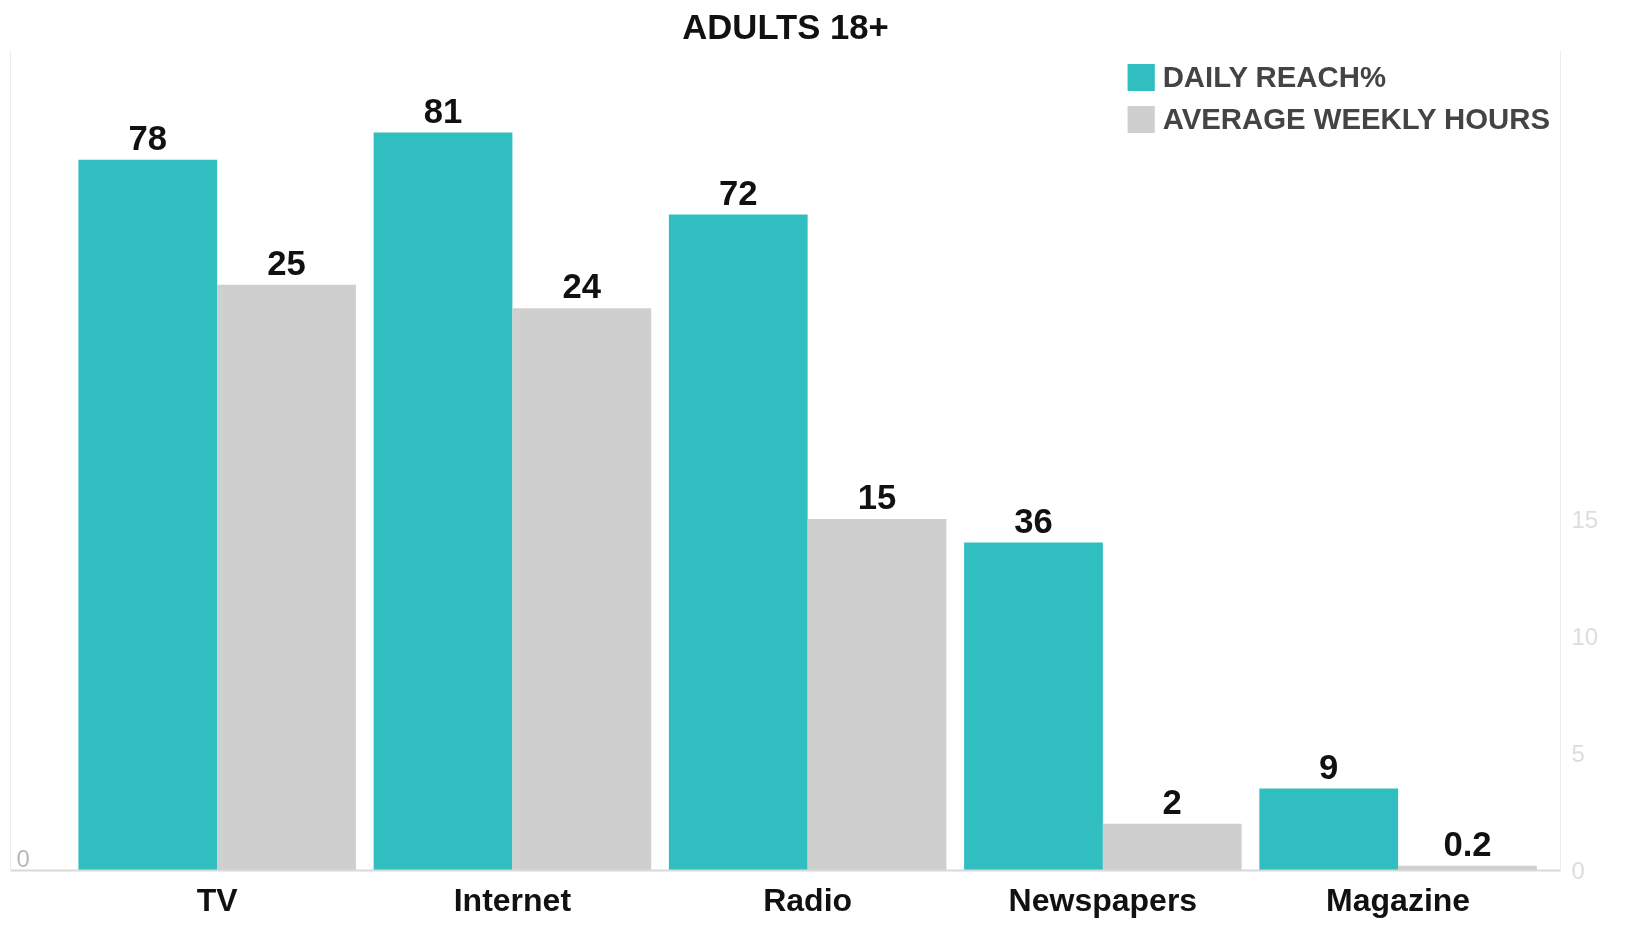  What do you see at coordinates (512, 899) in the screenshot?
I see `x-tick-label: Internet` at bounding box center [512, 899].